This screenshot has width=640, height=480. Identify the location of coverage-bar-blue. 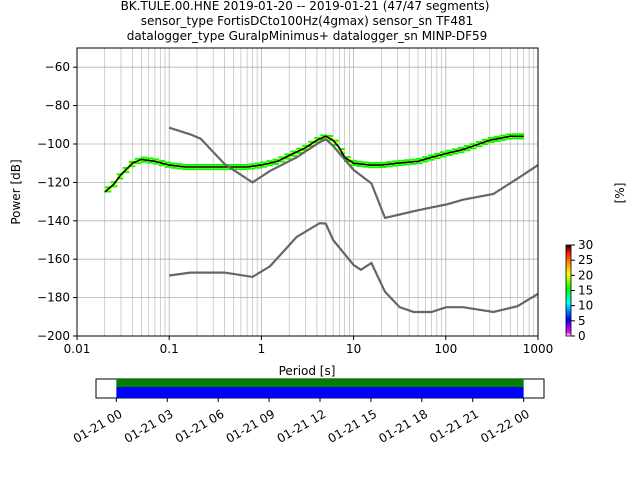
(320, 392).